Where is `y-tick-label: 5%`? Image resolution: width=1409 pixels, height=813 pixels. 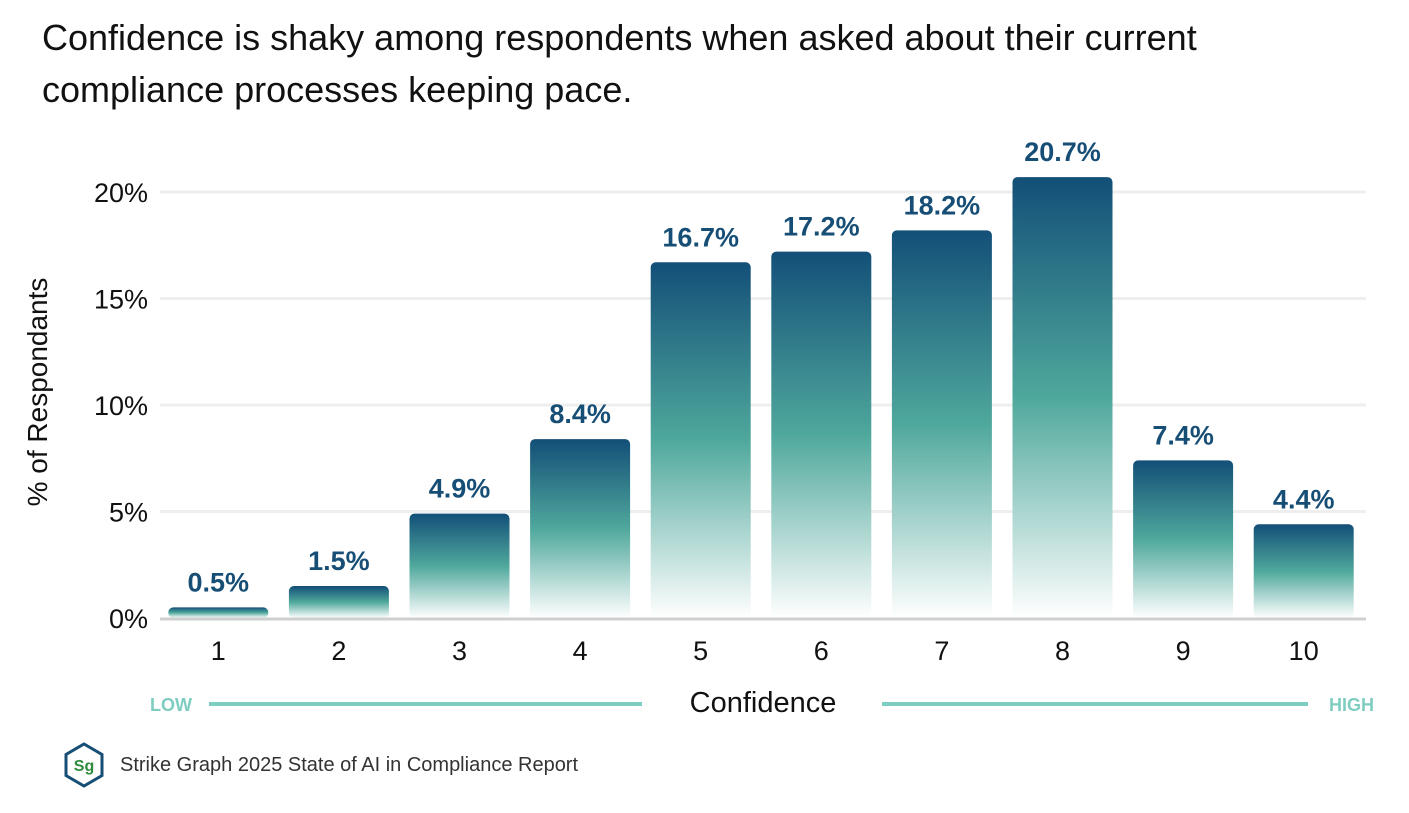 y-tick-label: 5% is located at coordinates (128, 513).